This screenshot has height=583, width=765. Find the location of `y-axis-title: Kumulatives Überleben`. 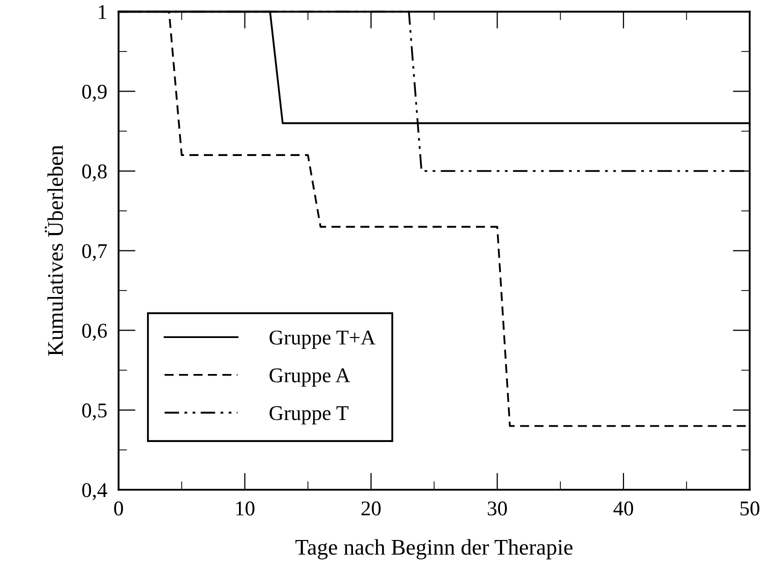

y-axis-title: Kumulatives Überleben is located at coordinates (54, 250).